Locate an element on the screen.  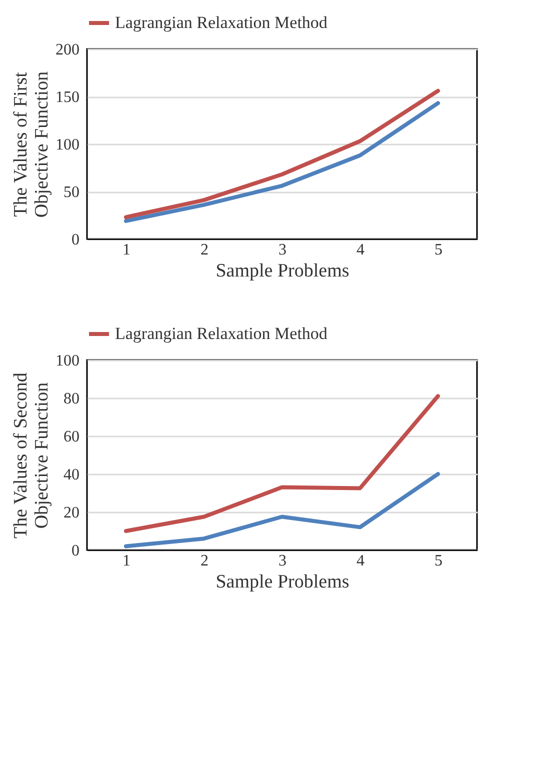
y-tick-label: 40 is located at coordinates (72, 475).